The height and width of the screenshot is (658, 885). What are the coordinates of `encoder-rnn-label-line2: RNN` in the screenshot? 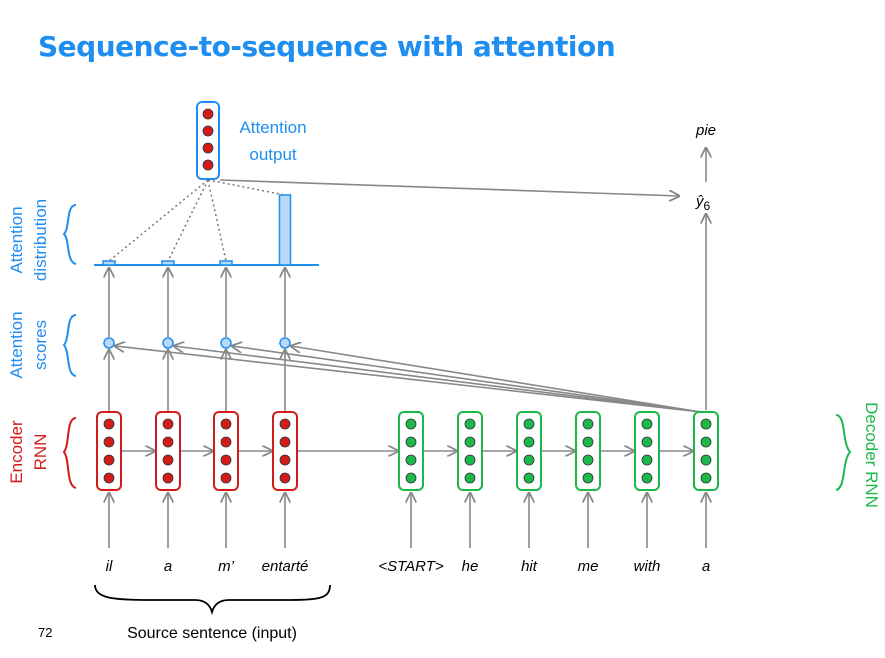 It's located at (40, 452).